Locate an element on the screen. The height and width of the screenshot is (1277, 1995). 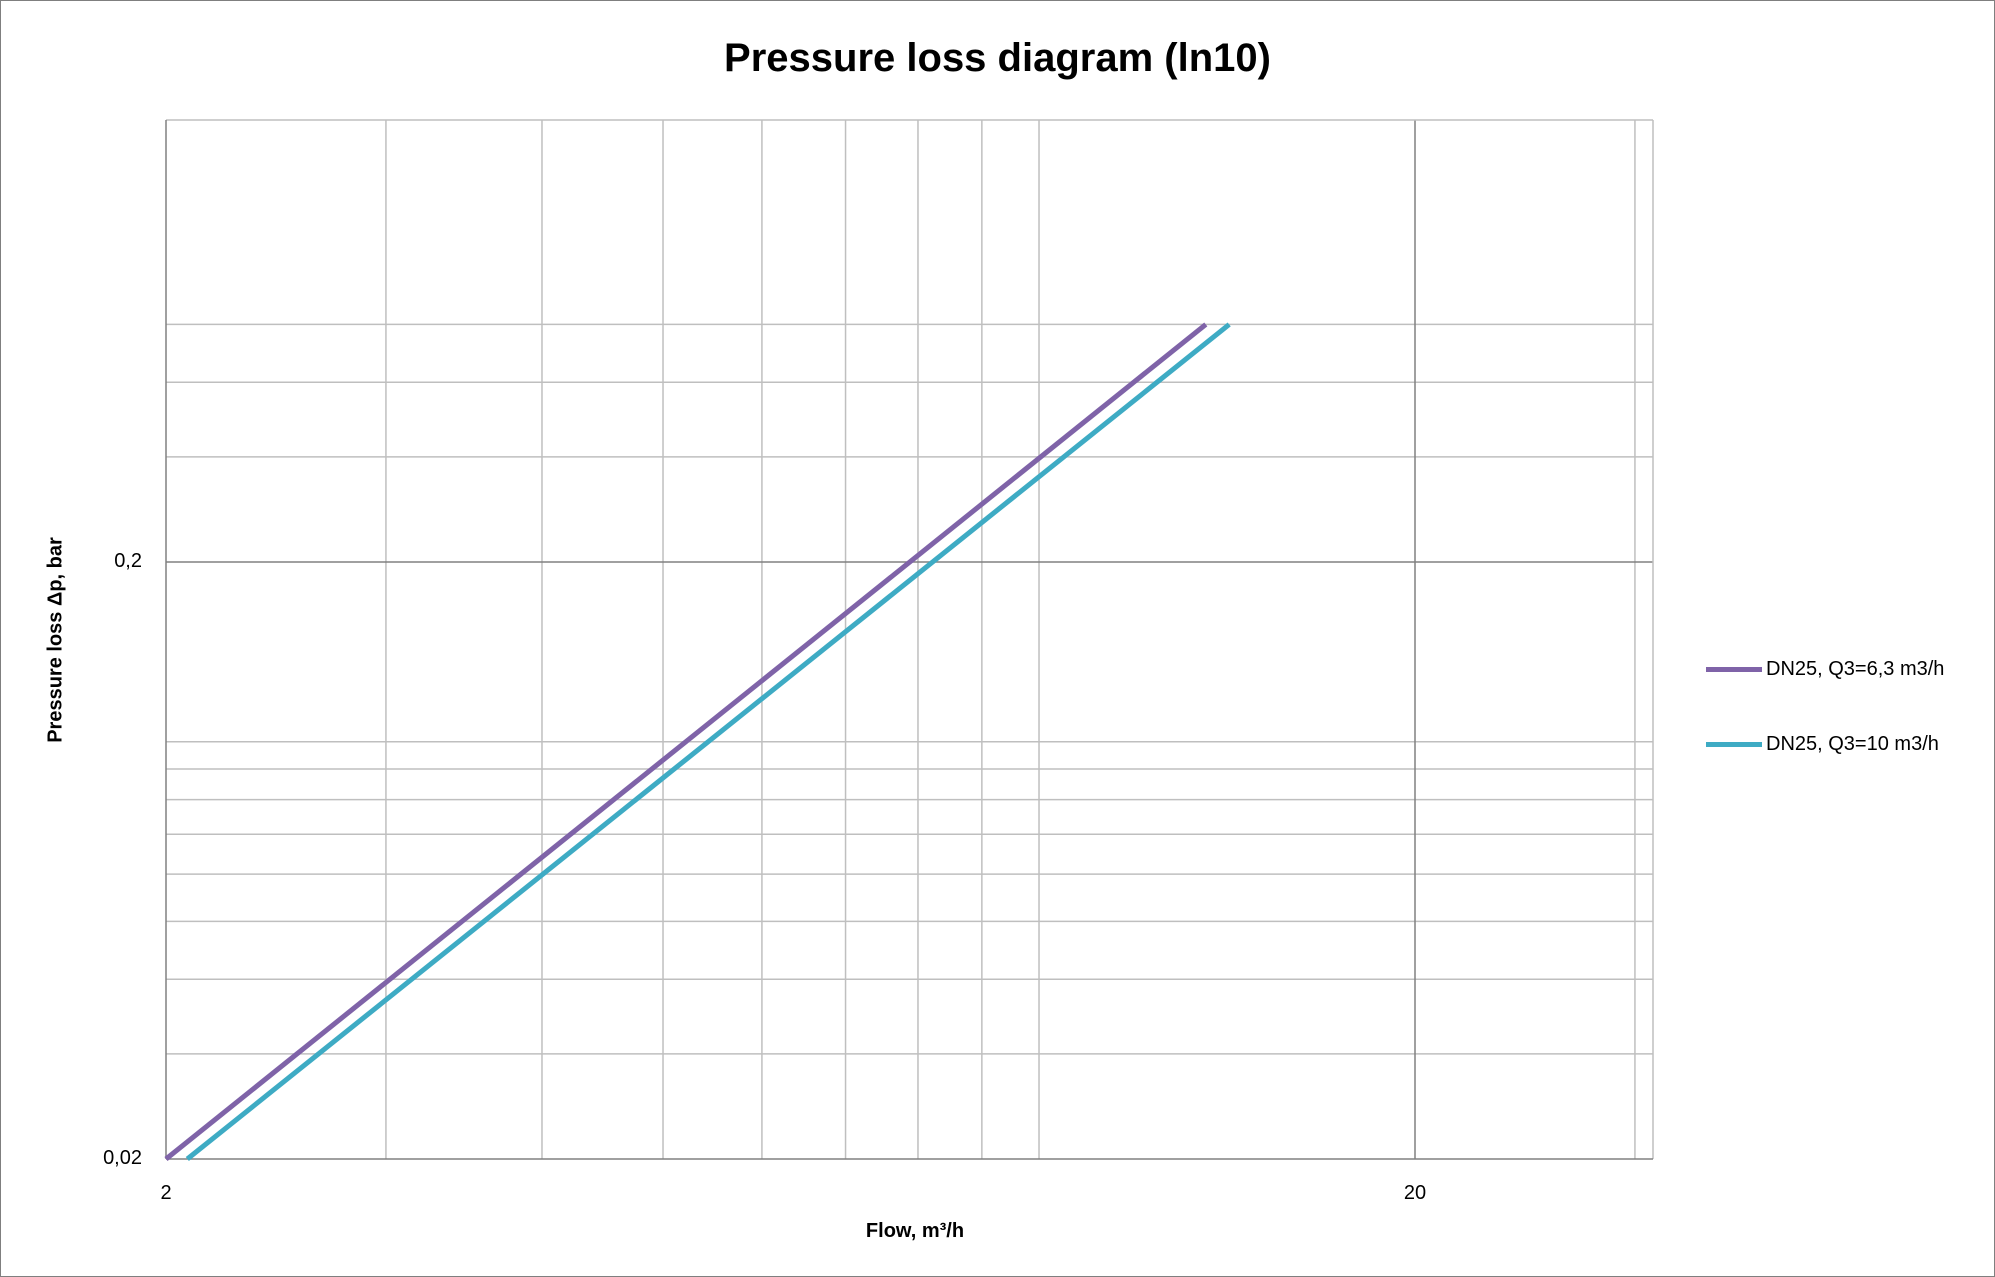
legend-label: DN25, Q3=10 m3/h is located at coordinates (1852, 743).